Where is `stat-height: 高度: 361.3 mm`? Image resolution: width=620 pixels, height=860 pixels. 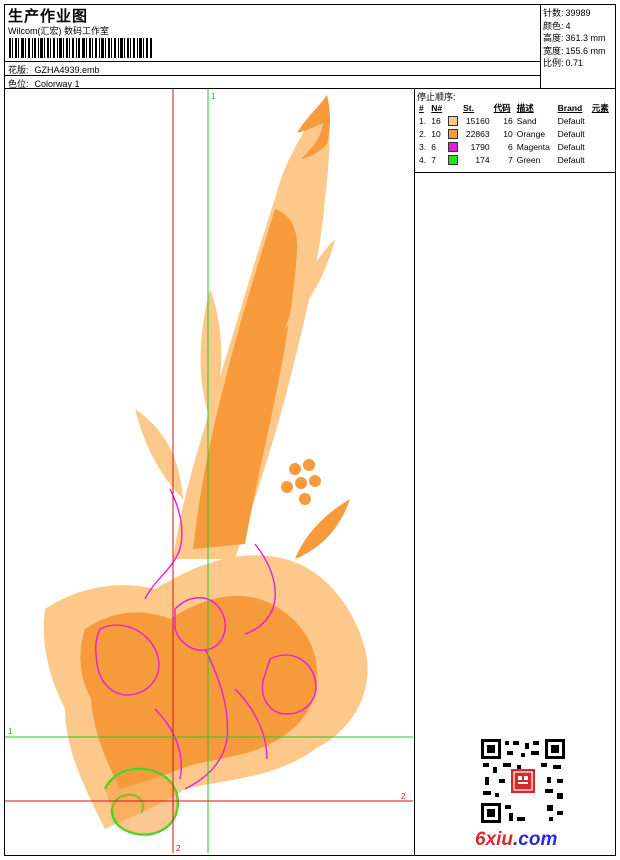
stat-height: 高度: 361.3 mm is located at coordinates (574, 38).